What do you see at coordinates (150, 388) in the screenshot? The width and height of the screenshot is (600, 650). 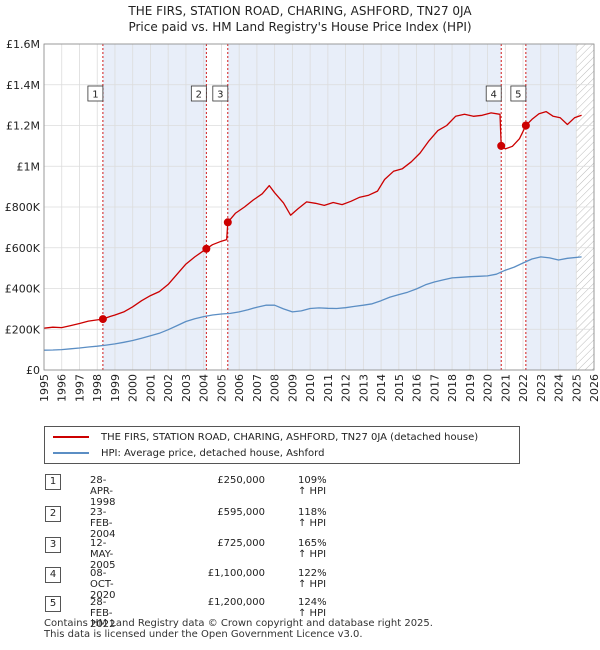 I see `x-tick-label: 2001` at bounding box center [150, 388].